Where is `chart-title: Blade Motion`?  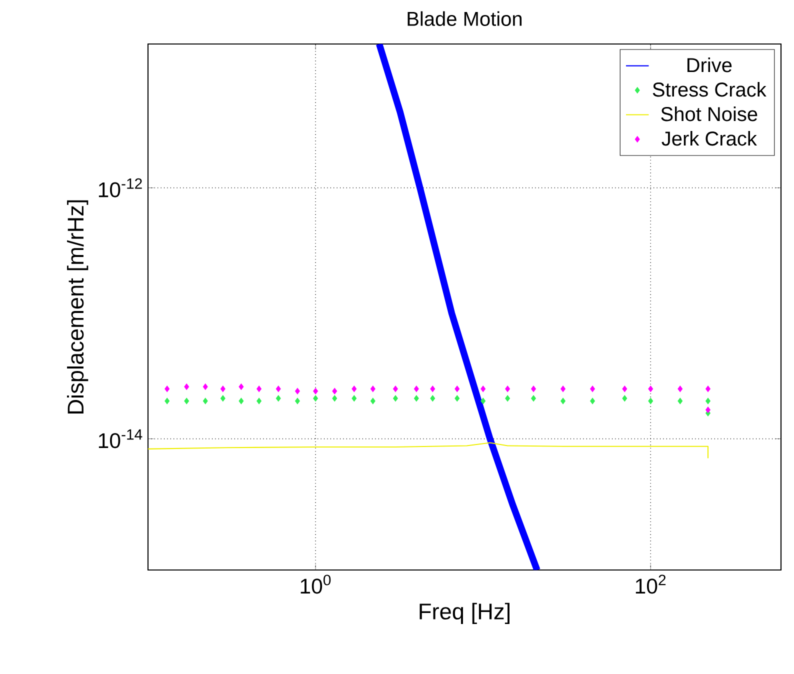 chart-title: Blade Motion is located at coordinates (465, 18).